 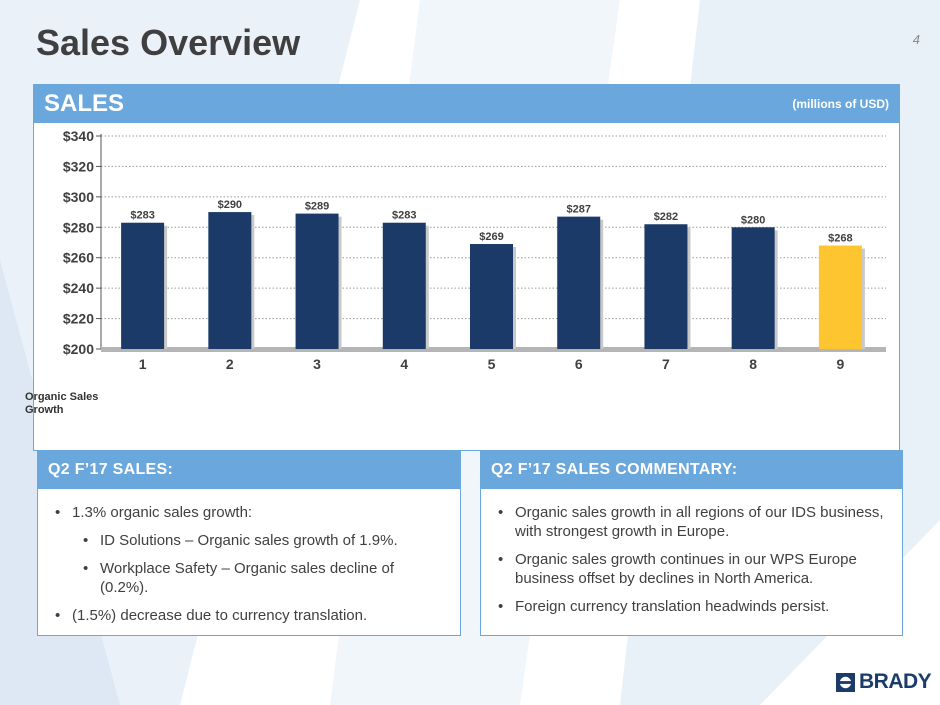 What do you see at coordinates (840, 364) in the screenshot?
I see `x-tick-label: 9` at bounding box center [840, 364].